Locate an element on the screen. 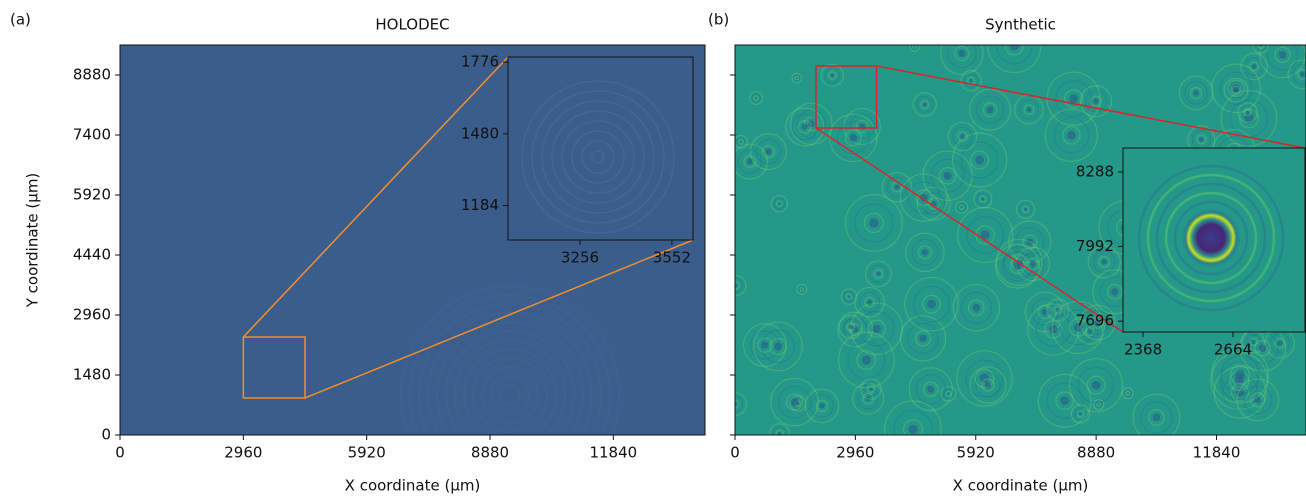 This screenshot has height=500, width=1306. inset-x-tick-label: 3552 is located at coordinates (672, 258).